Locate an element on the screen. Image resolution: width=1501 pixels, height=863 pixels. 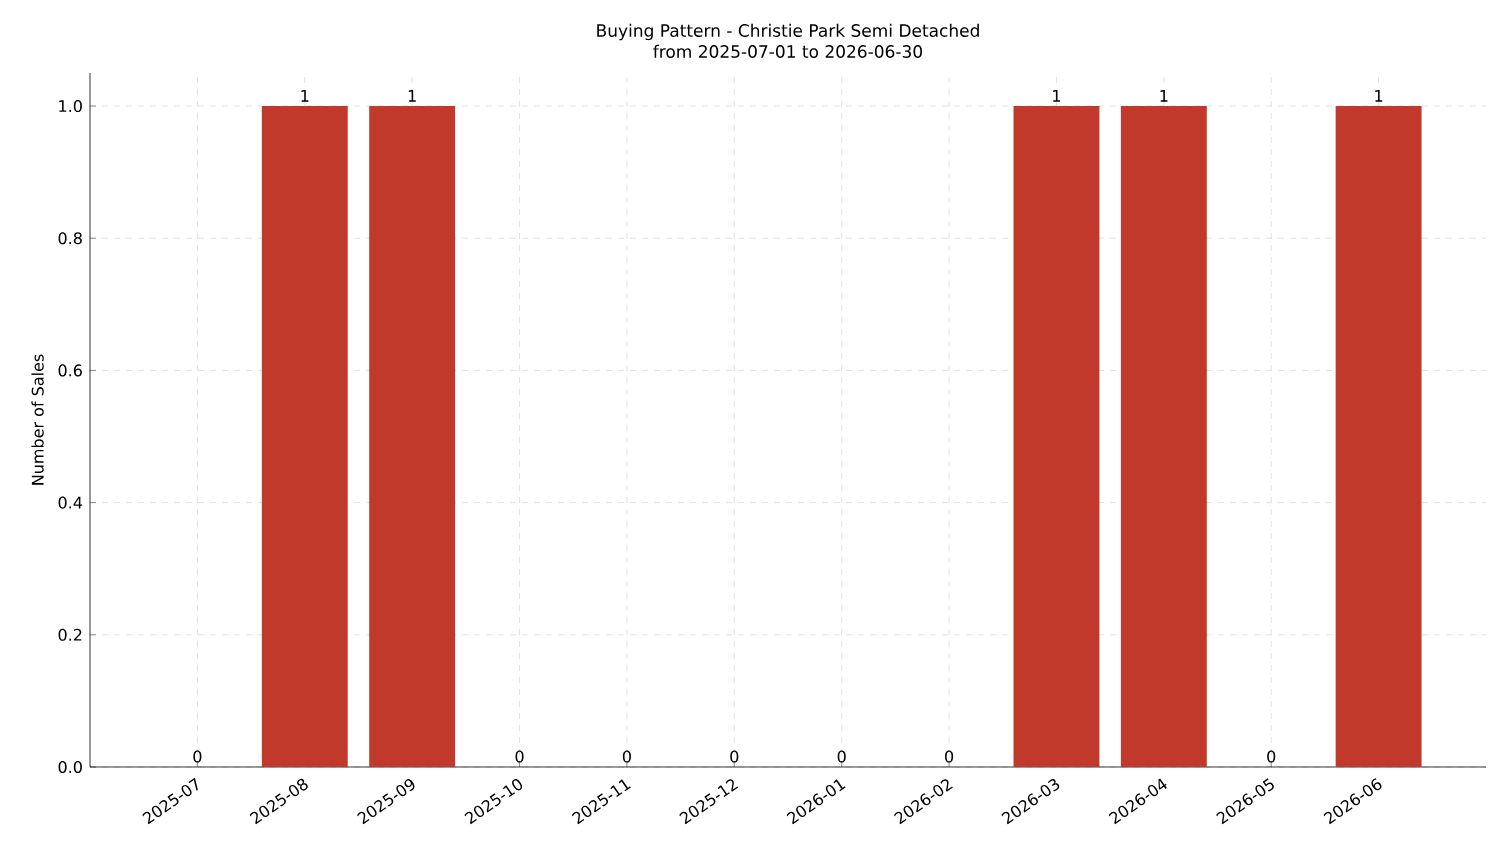
chart-title: Buying Pattern - Christie Park Semi Detached from 2025-07-01 to 2026-06-30 is located at coordinates (788, 40).